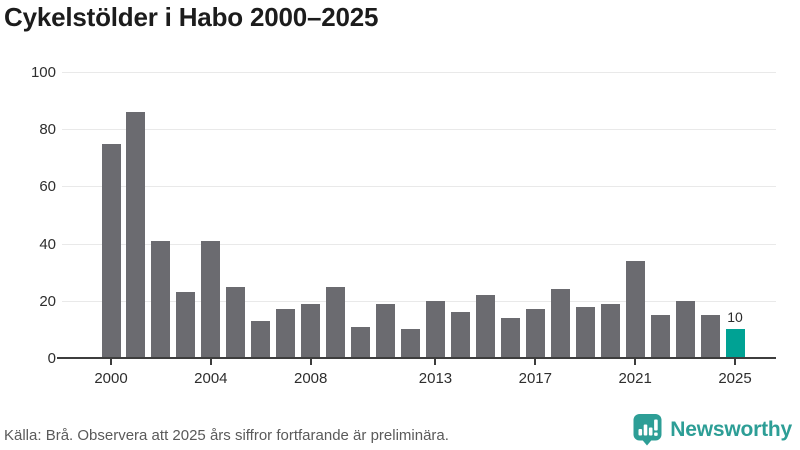 The height and width of the screenshot is (450, 800). I want to click on x-axis-tick-2021, so click(635, 362).